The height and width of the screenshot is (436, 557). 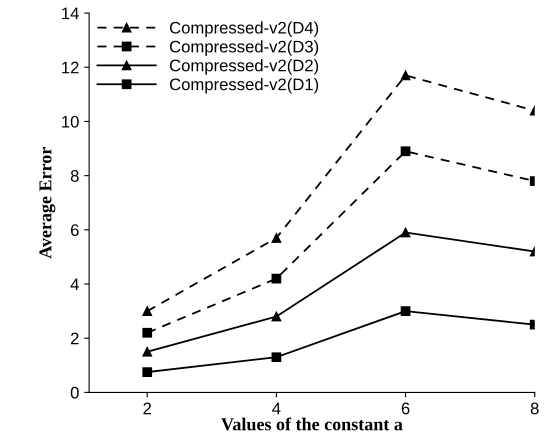 I want to click on x-tick-label: 8, so click(x=534, y=408).